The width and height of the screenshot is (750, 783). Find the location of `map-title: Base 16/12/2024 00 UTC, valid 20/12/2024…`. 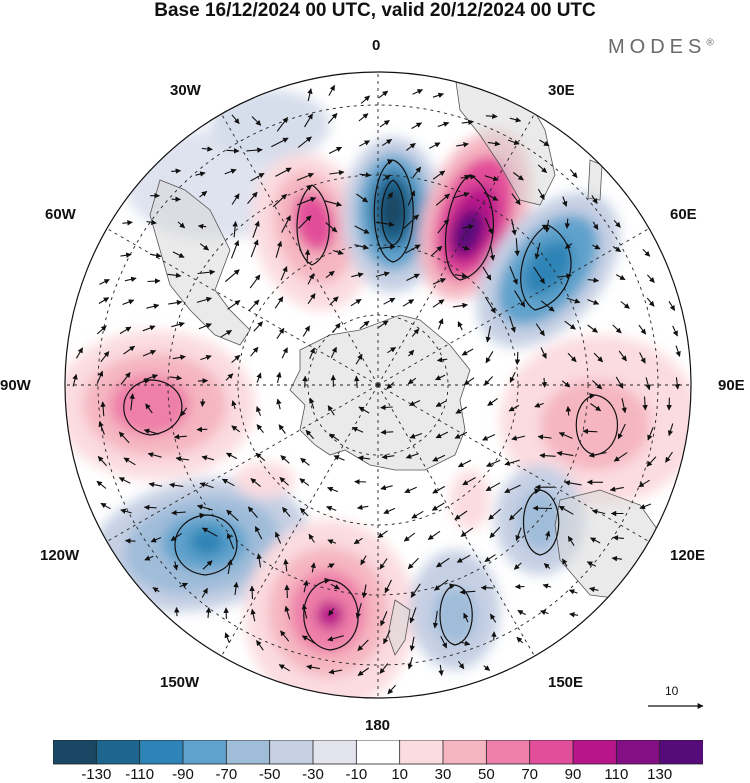

map-title: Base 16/12/2024 00 UTC, valid 20/12/2024… is located at coordinates (375, 10).